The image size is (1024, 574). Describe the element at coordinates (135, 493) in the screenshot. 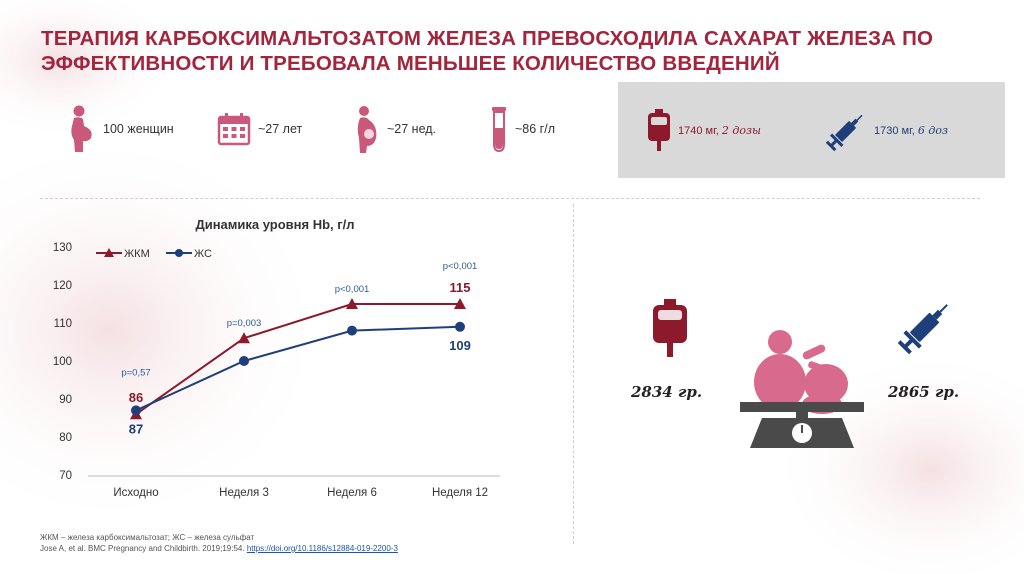

I see `x-tick-label: Исходно` at that location.